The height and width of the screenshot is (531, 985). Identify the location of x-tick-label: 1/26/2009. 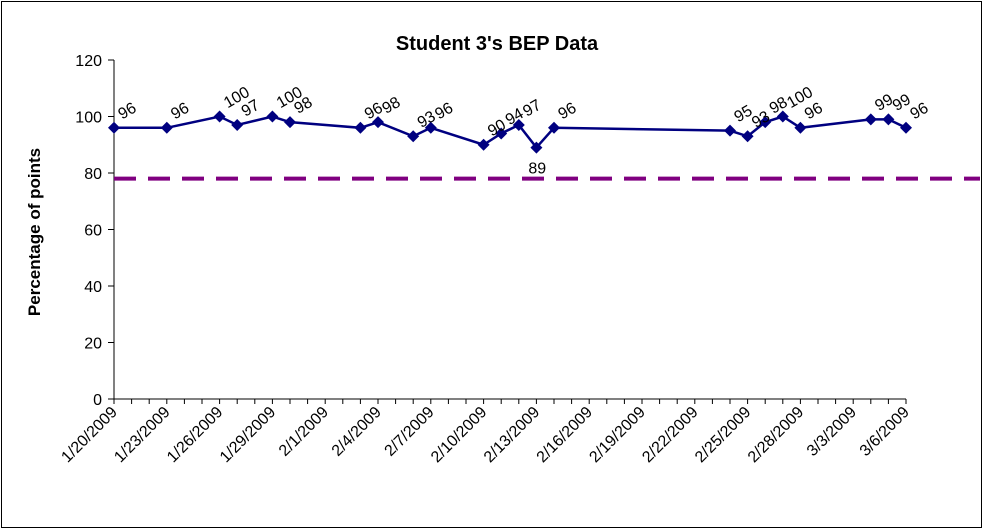
(195, 435).